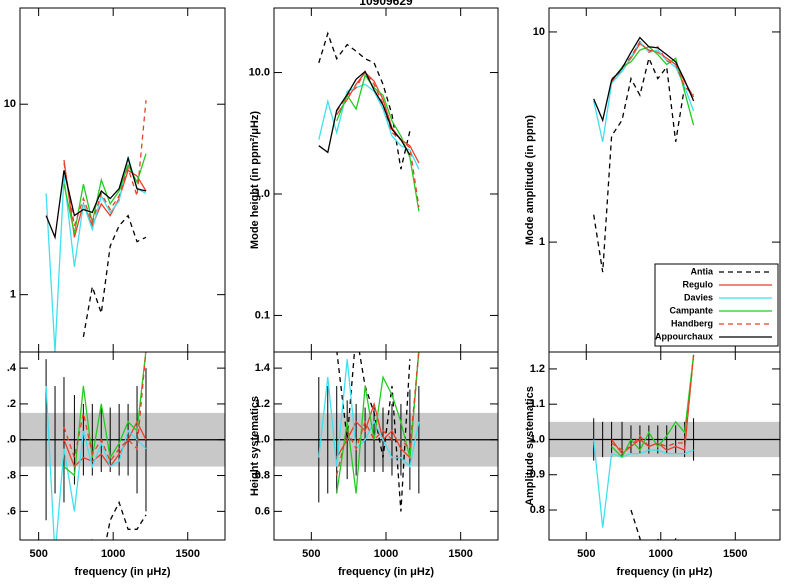 The image size is (795, 586). What do you see at coordinates (263, 368) in the screenshot?
I see `y-tick-label: 1.4` at bounding box center [263, 368].